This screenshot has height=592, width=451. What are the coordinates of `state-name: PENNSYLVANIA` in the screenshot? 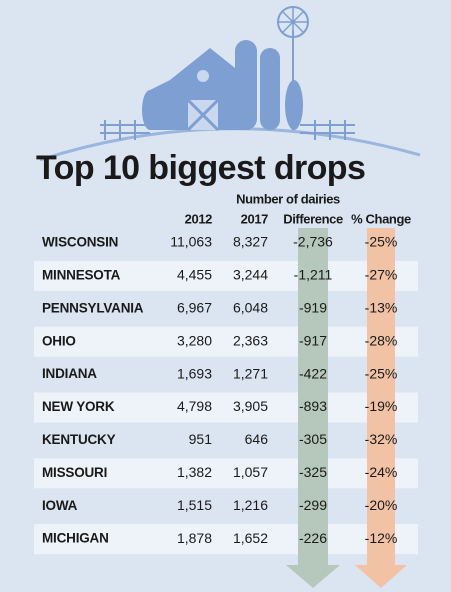 It's located at (93, 307).